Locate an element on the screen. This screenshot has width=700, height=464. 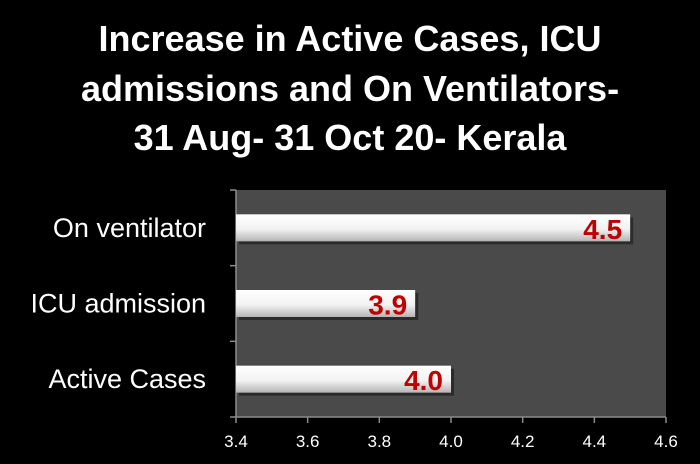
category-label: On ventilator is located at coordinates (129, 228).